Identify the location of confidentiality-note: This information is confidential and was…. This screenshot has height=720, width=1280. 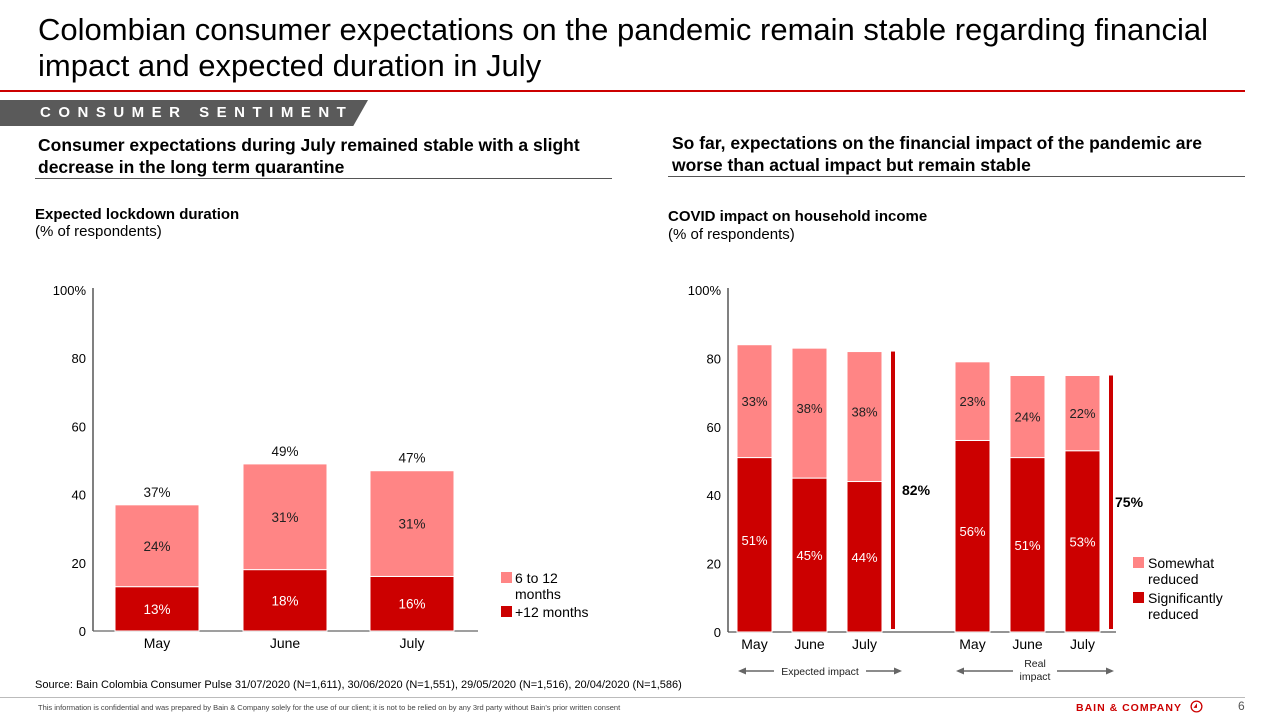
(329, 707).